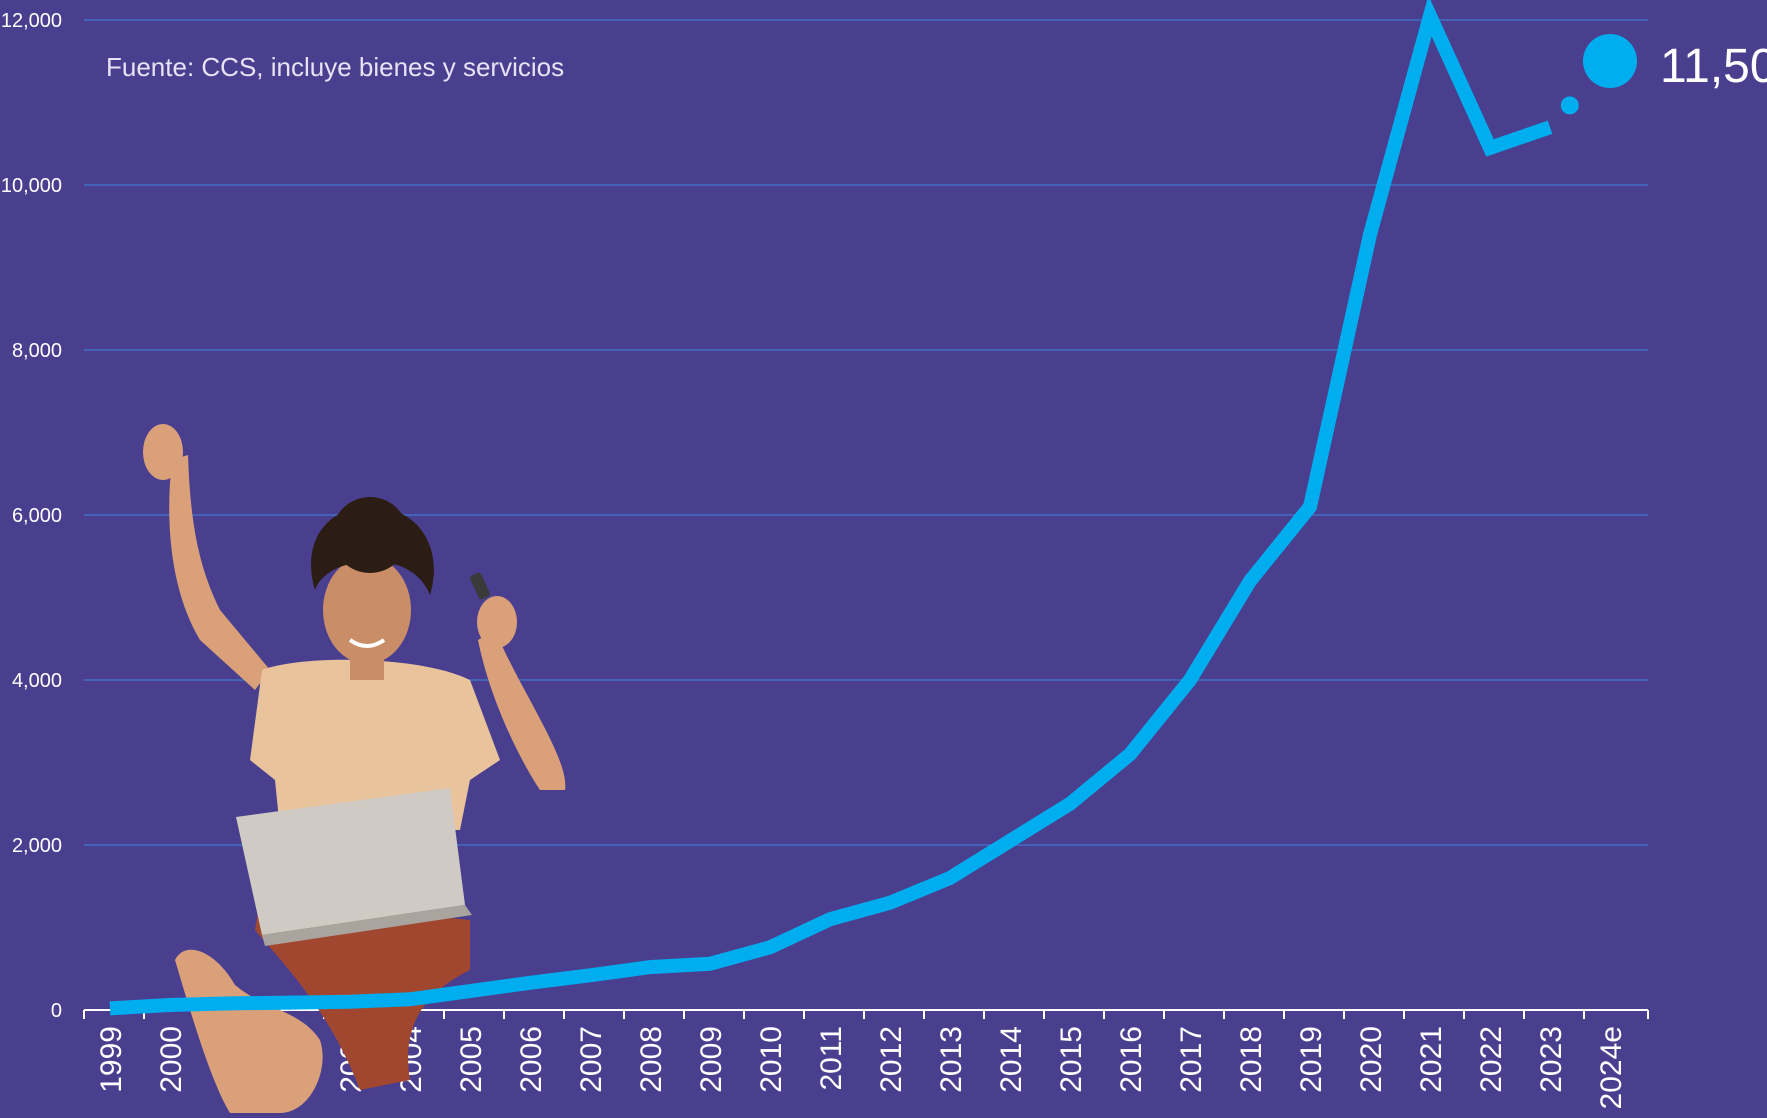  What do you see at coordinates (1311, 1059) in the screenshot?
I see `x-tick-label: 2019` at bounding box center [1311, 1059].